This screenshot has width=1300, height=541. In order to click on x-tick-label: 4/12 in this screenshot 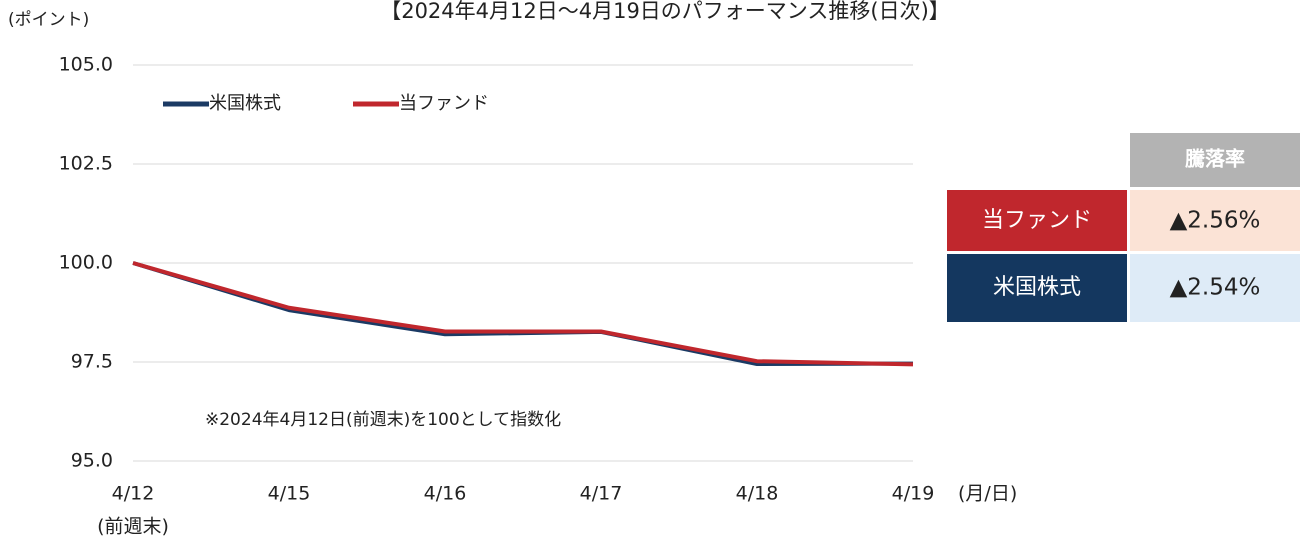, I will do `click(133, 494)`.